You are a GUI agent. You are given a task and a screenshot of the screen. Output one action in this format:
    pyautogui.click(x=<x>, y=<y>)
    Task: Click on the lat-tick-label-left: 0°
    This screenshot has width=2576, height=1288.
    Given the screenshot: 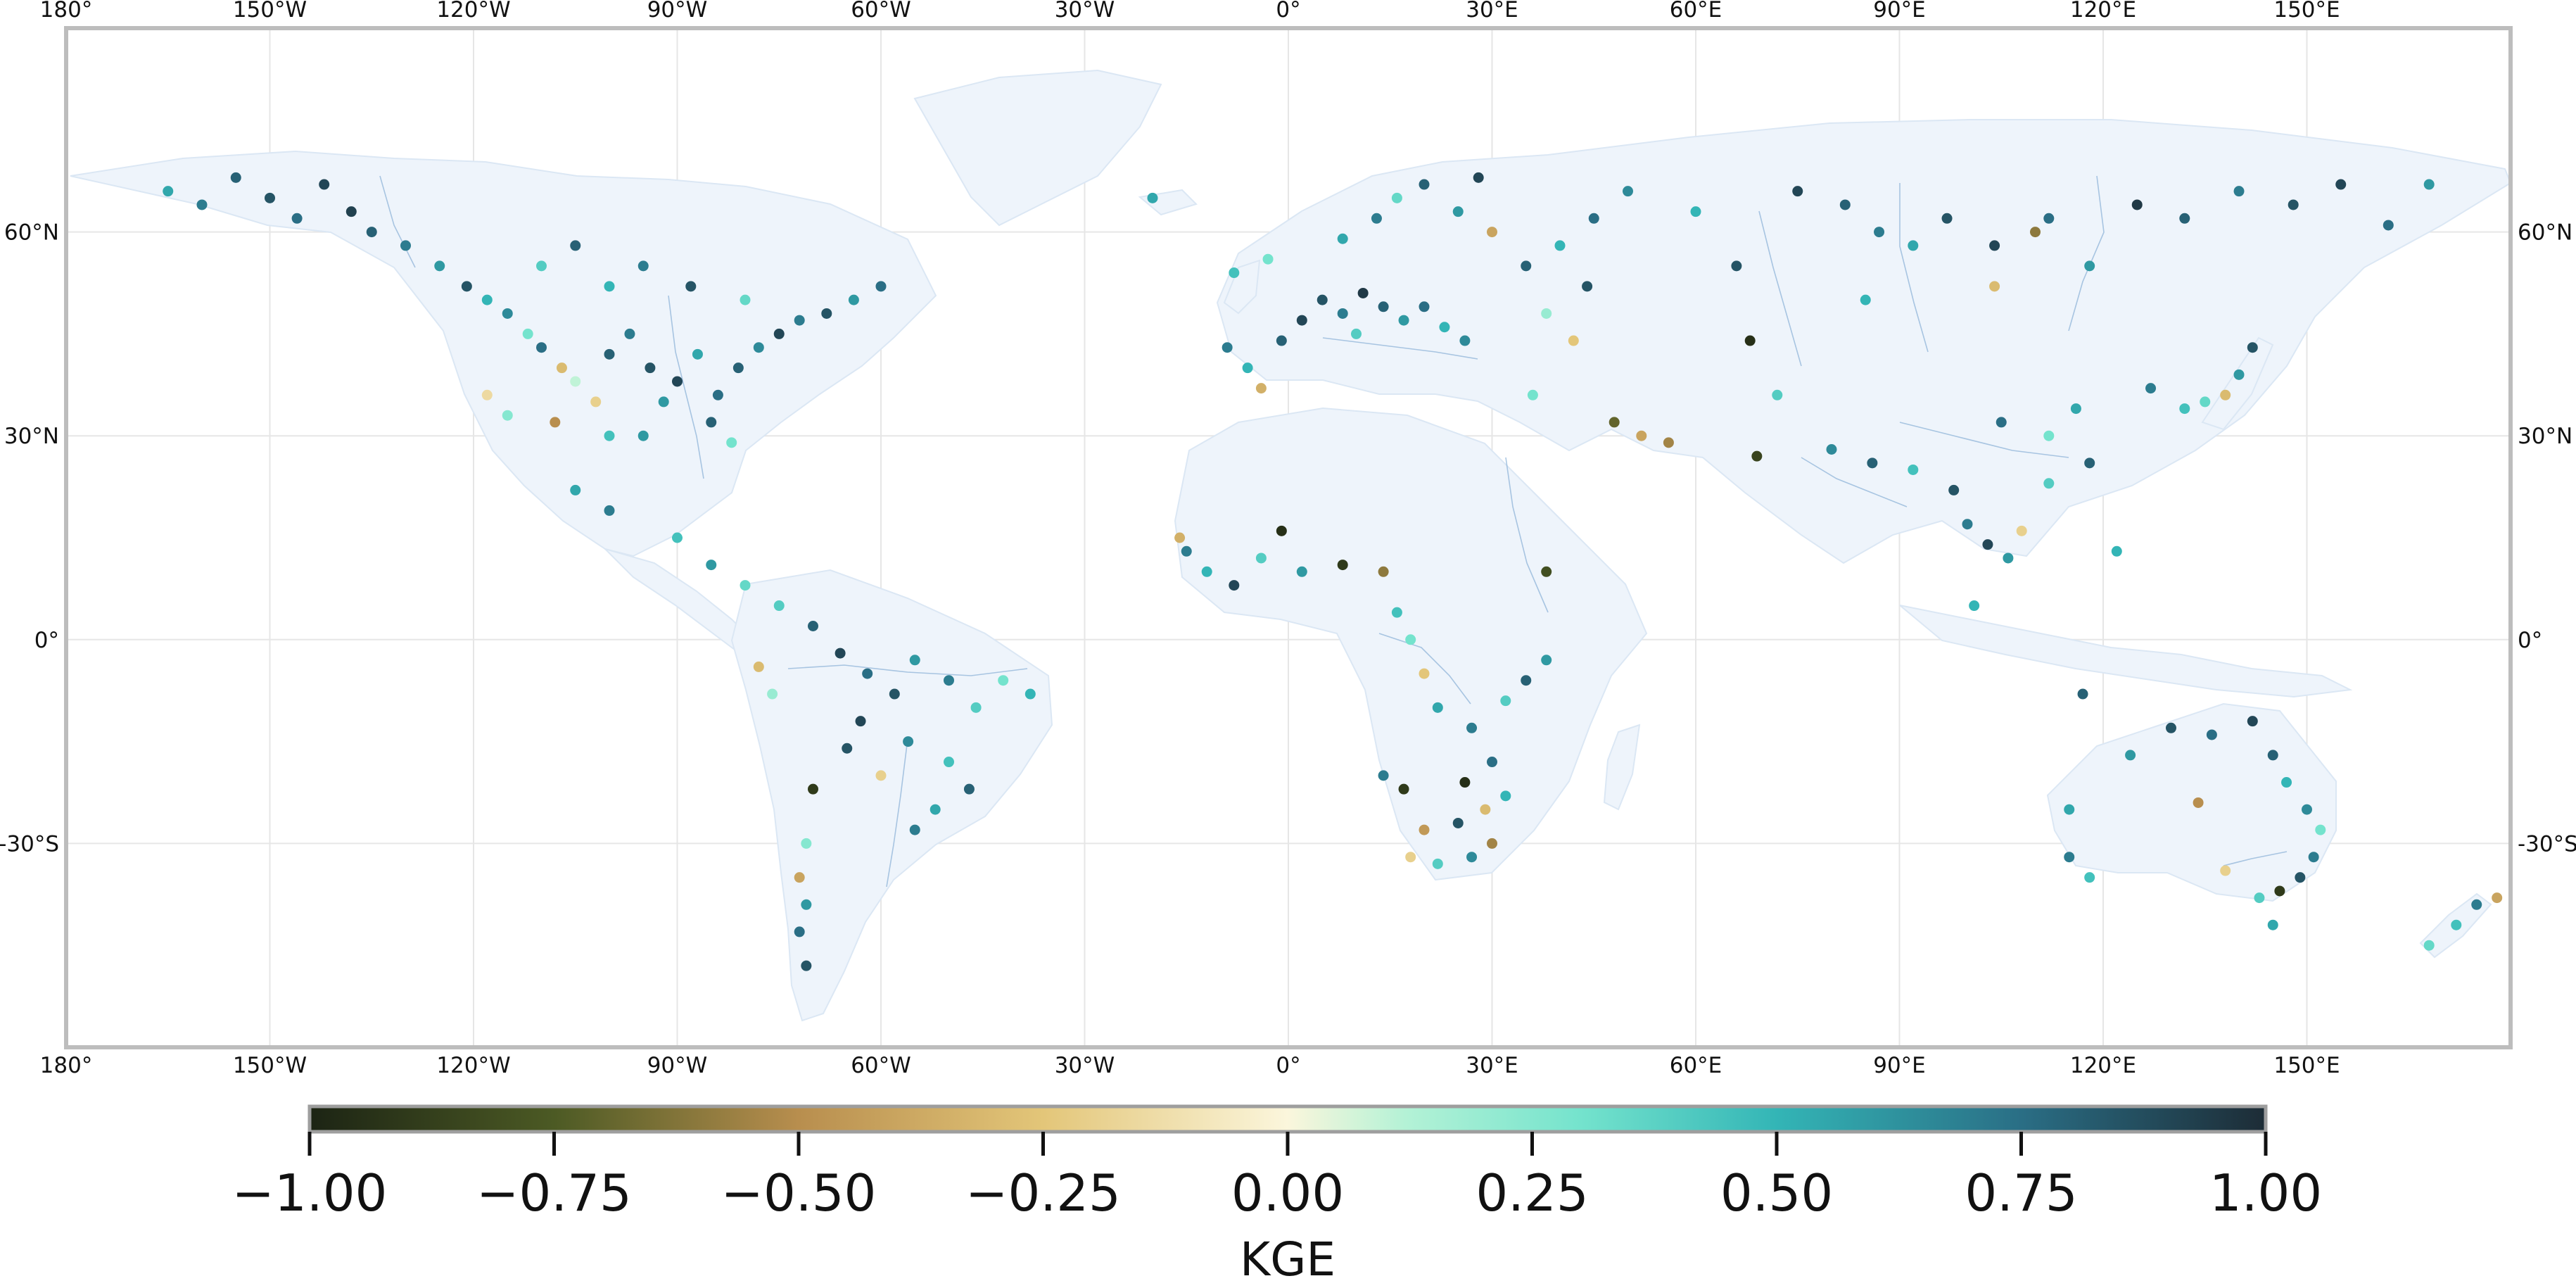 What is the action you would take?
    pyautogui.click(x=46, y=640)
    